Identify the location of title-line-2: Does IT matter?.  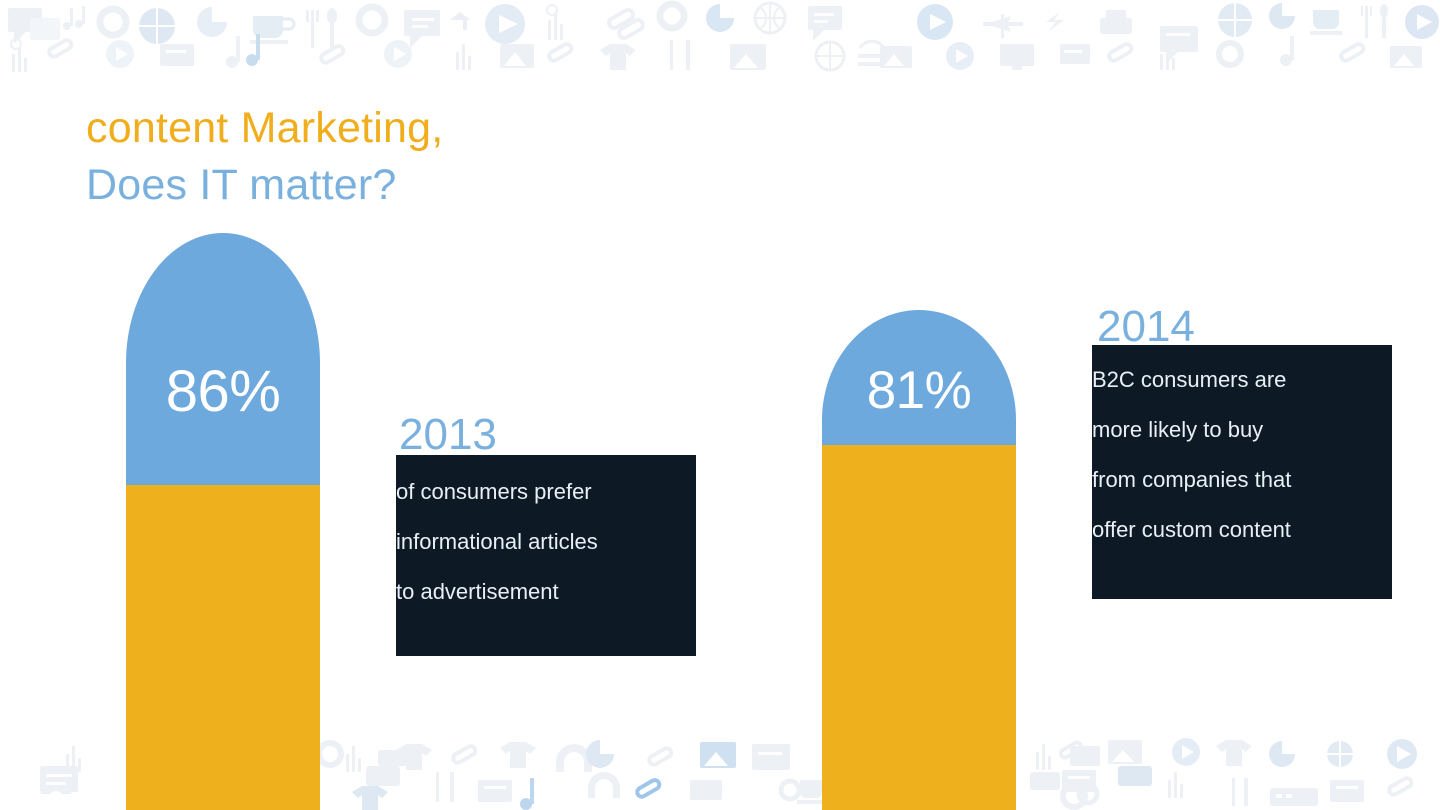
(241, 185).